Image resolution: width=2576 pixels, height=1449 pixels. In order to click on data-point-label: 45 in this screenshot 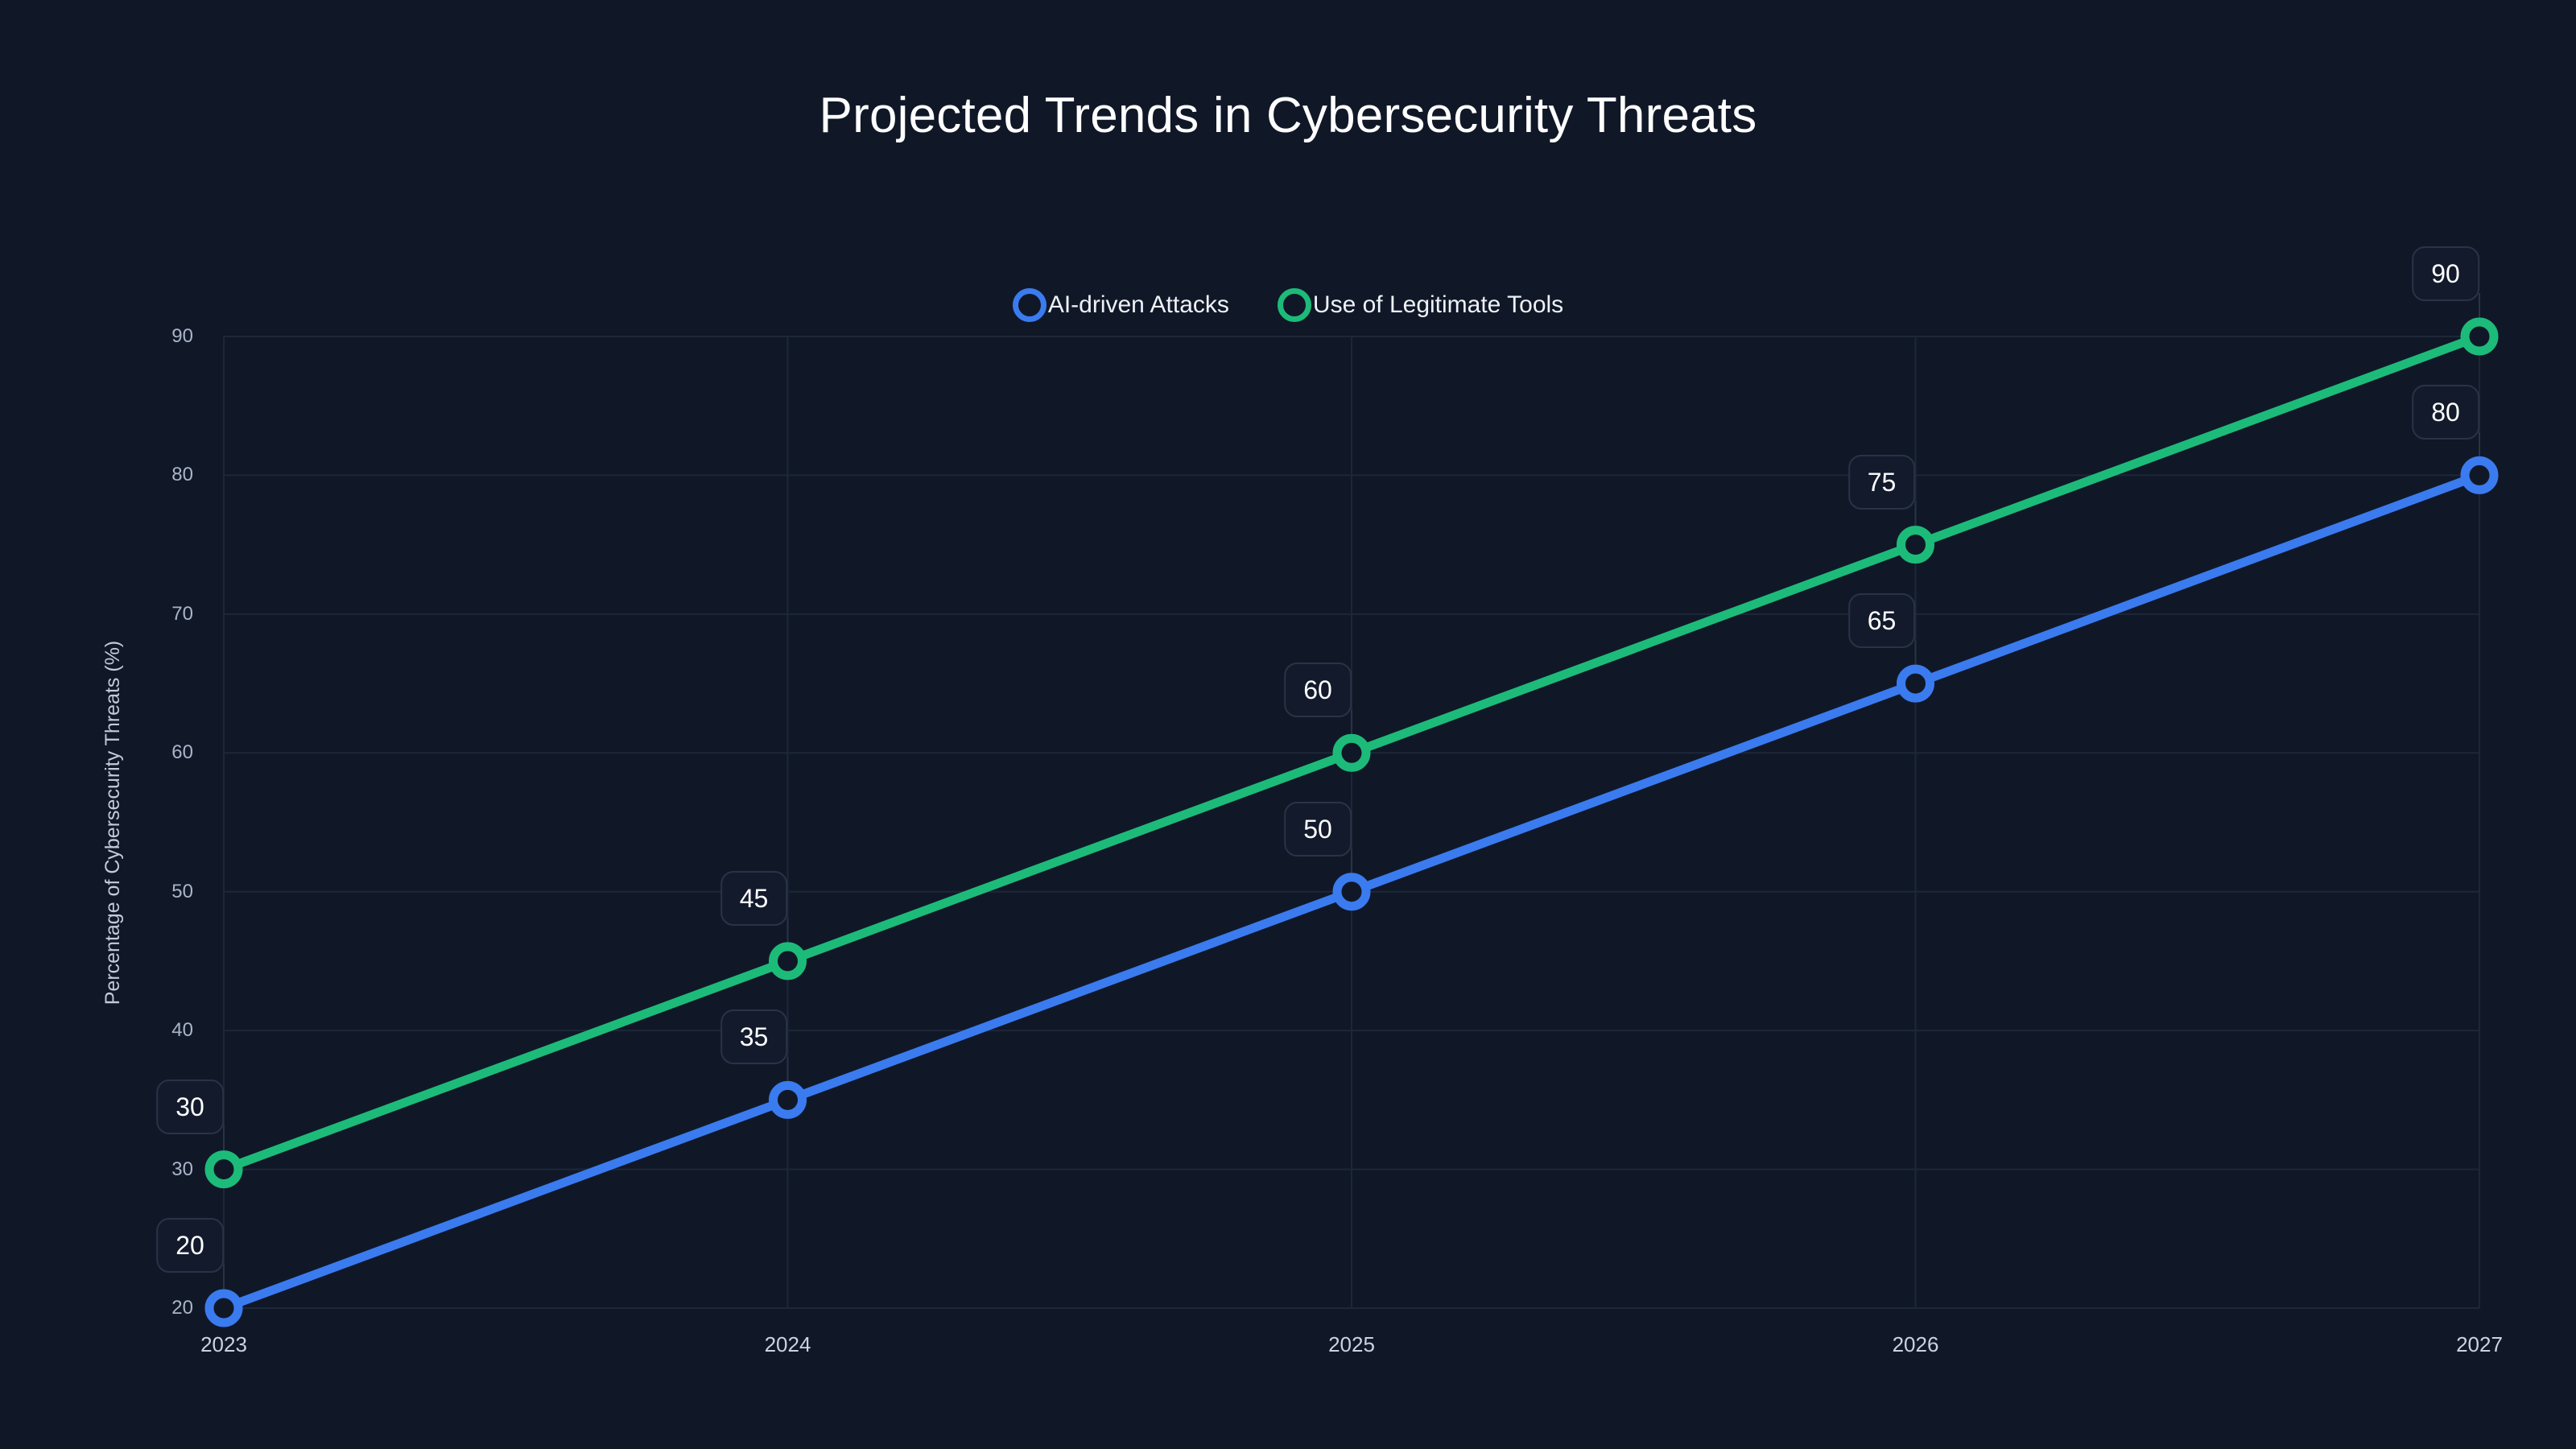, I will do `click(754, 898)`.